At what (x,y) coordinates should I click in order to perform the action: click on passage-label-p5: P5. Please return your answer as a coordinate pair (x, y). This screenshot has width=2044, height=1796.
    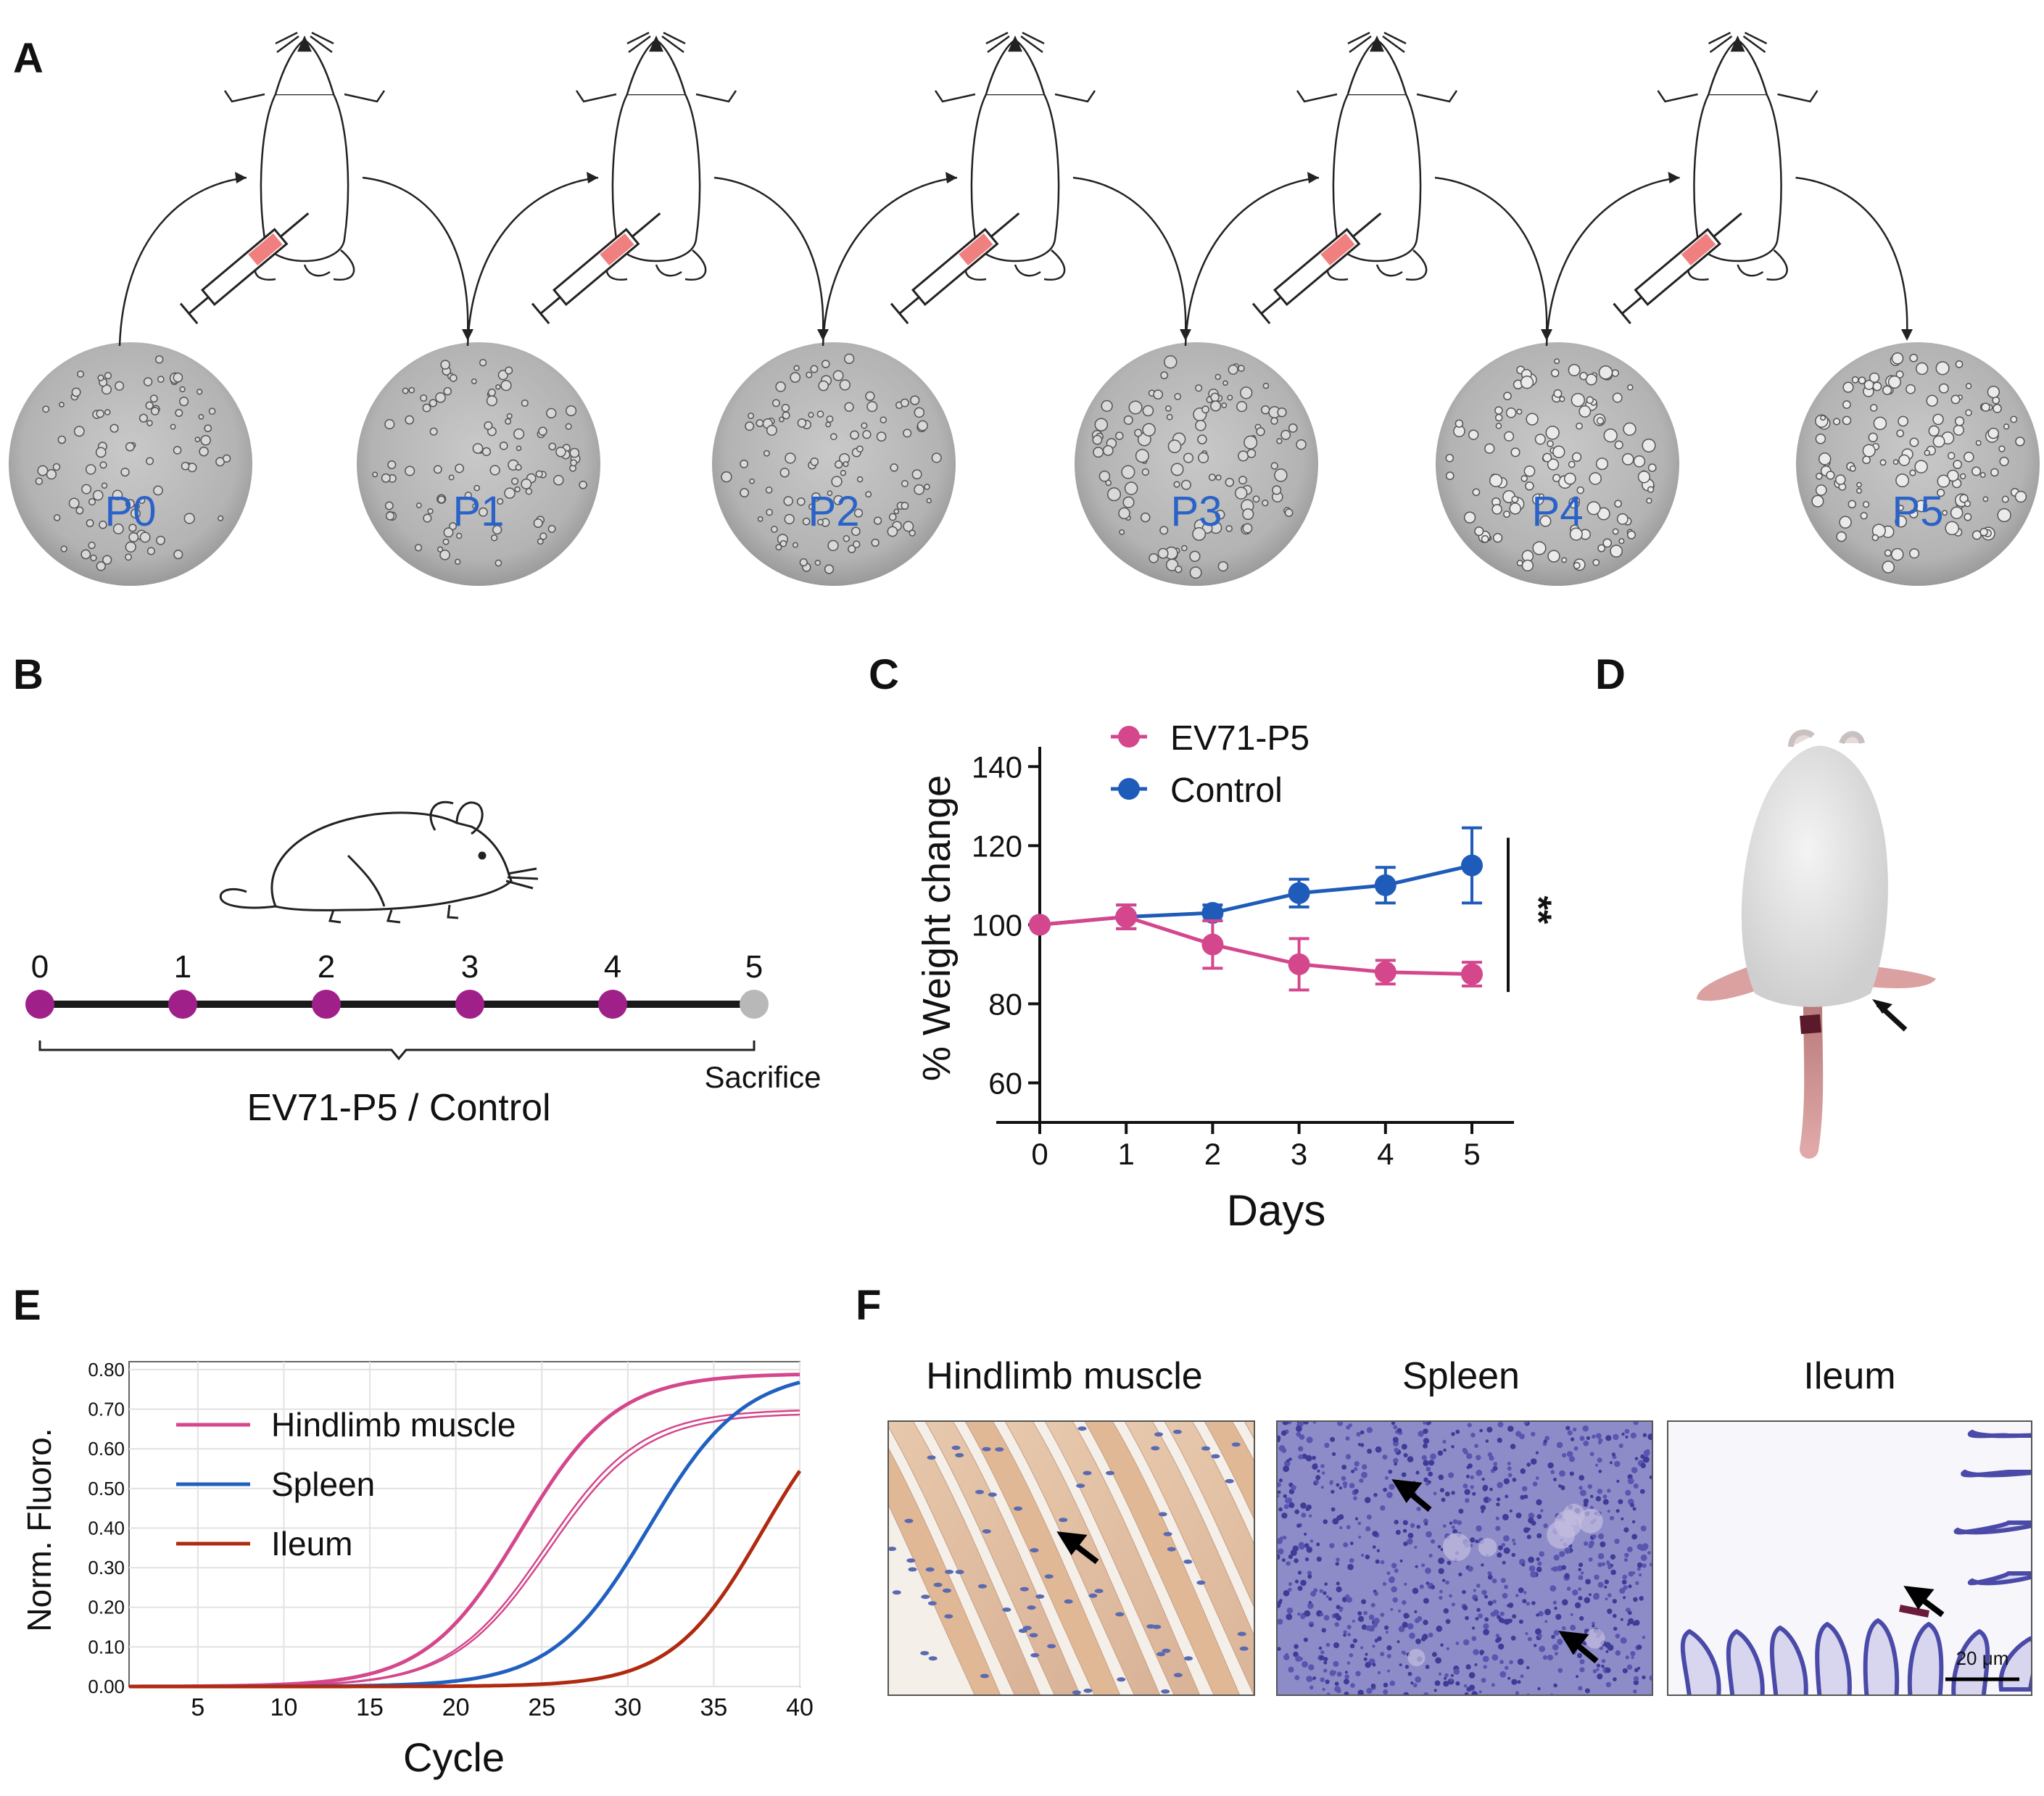
    Looking at the image, I should click on (1918, 511).